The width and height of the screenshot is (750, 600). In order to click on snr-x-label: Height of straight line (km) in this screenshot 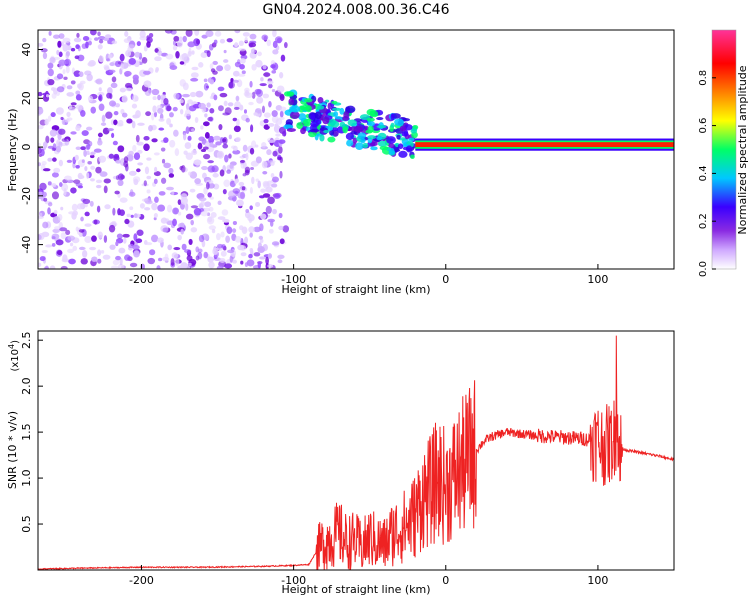, I will do `click(355, 589)`.